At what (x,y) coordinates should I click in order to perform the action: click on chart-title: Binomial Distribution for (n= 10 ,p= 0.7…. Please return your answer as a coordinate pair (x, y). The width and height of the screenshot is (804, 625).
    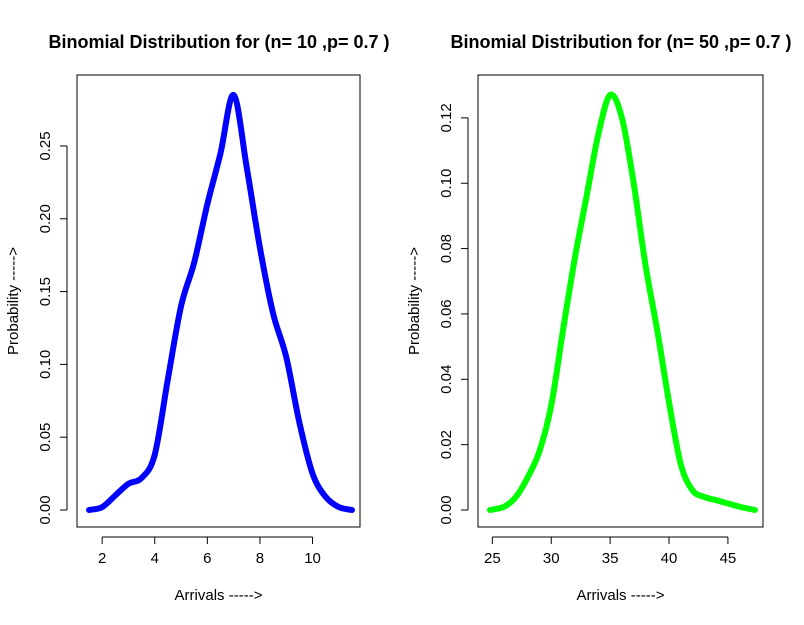
    Looking at the image, I should click on (218, 42).